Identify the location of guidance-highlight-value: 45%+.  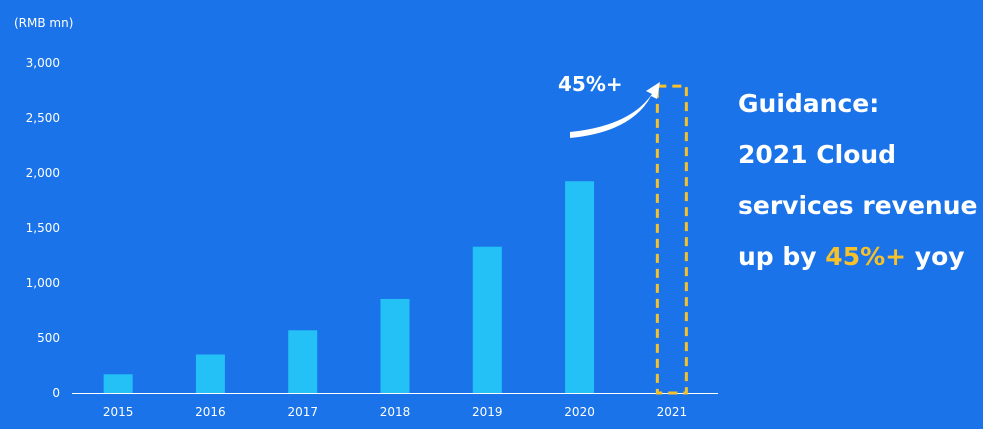
(866, 256).